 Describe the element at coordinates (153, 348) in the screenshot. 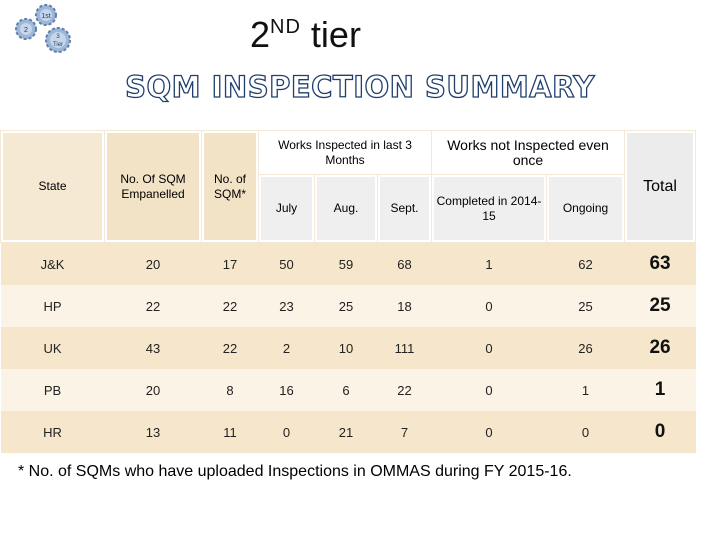

I see `cell-empanelled: 43` at that location.